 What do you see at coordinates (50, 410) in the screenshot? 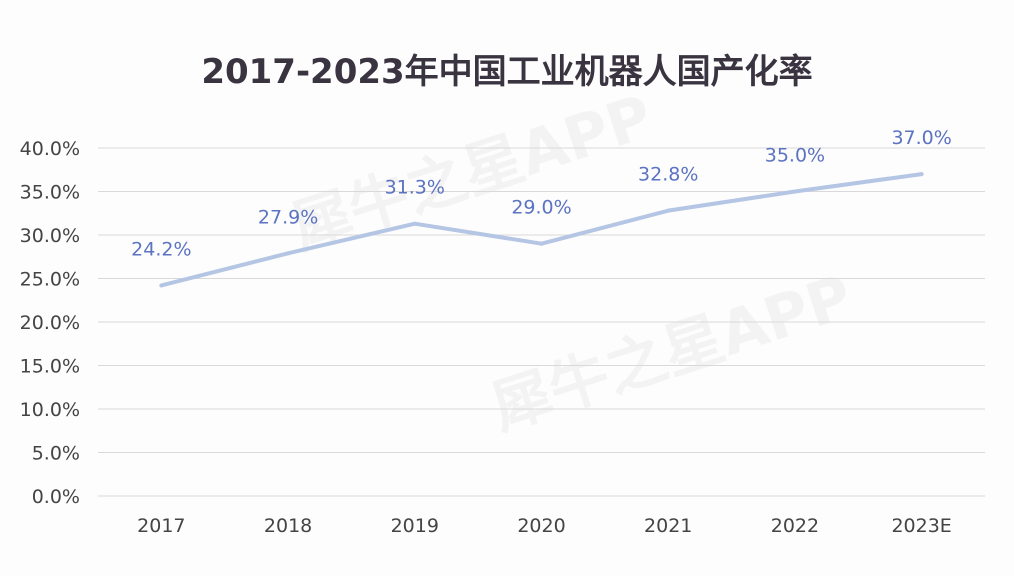
I see `y-tick-label: 10.0%` at bounding box center [50, 410].